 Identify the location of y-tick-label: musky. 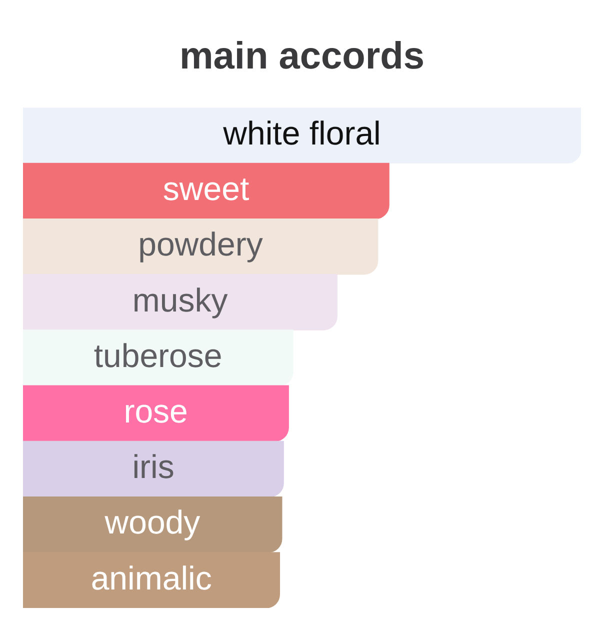
(180, 299).